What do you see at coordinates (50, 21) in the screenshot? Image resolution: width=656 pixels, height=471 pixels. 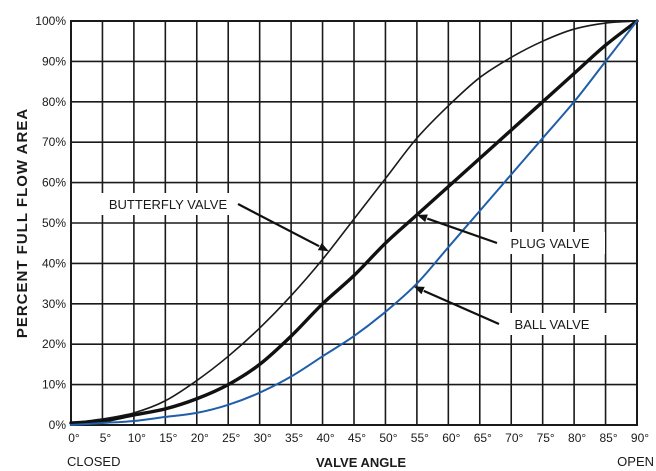 I see `y-tick-label: 100%` at bounding box center [50, 21].